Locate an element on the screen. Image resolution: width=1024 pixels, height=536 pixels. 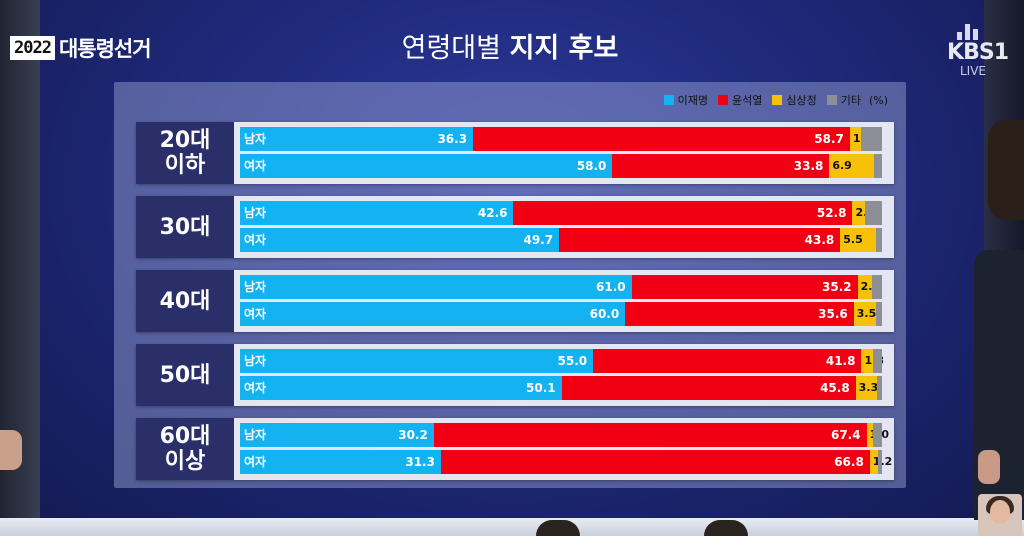
bottom-studio-strip is located at coordinates (512, 527).